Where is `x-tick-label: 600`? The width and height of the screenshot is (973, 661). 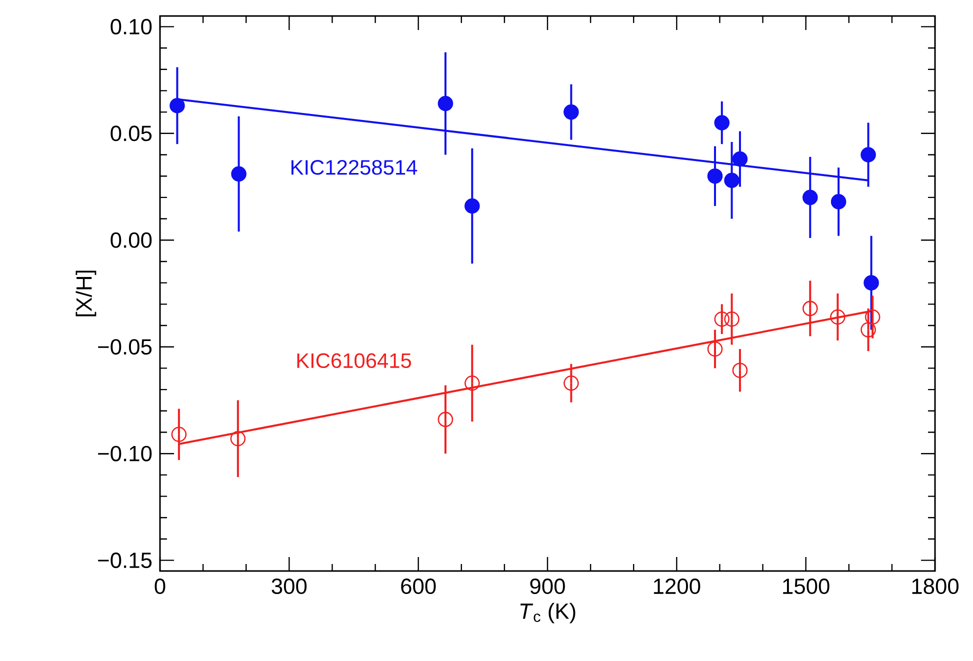 x-tick-label: 600 is located at coordinates (418, 586).